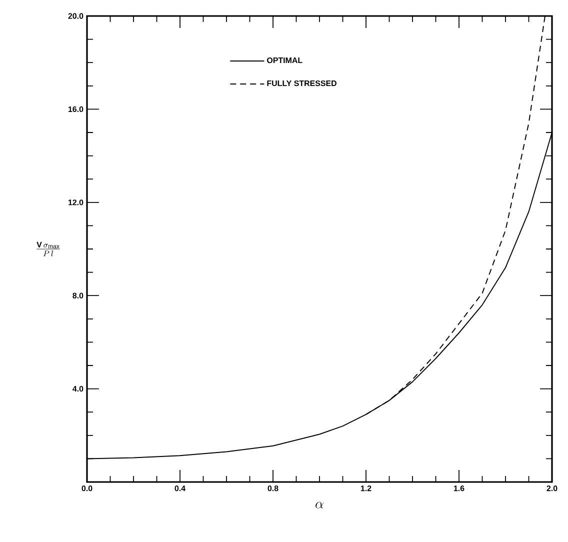 The width and height of the screenshot is (568, 542). Describe the element at coordinates (48, 249) in the screenshot. I see `y-axis-title: $\frac{\mathbf{V}\,\sigma_{\mathrm{max}}}{P\,l}$` at that location.